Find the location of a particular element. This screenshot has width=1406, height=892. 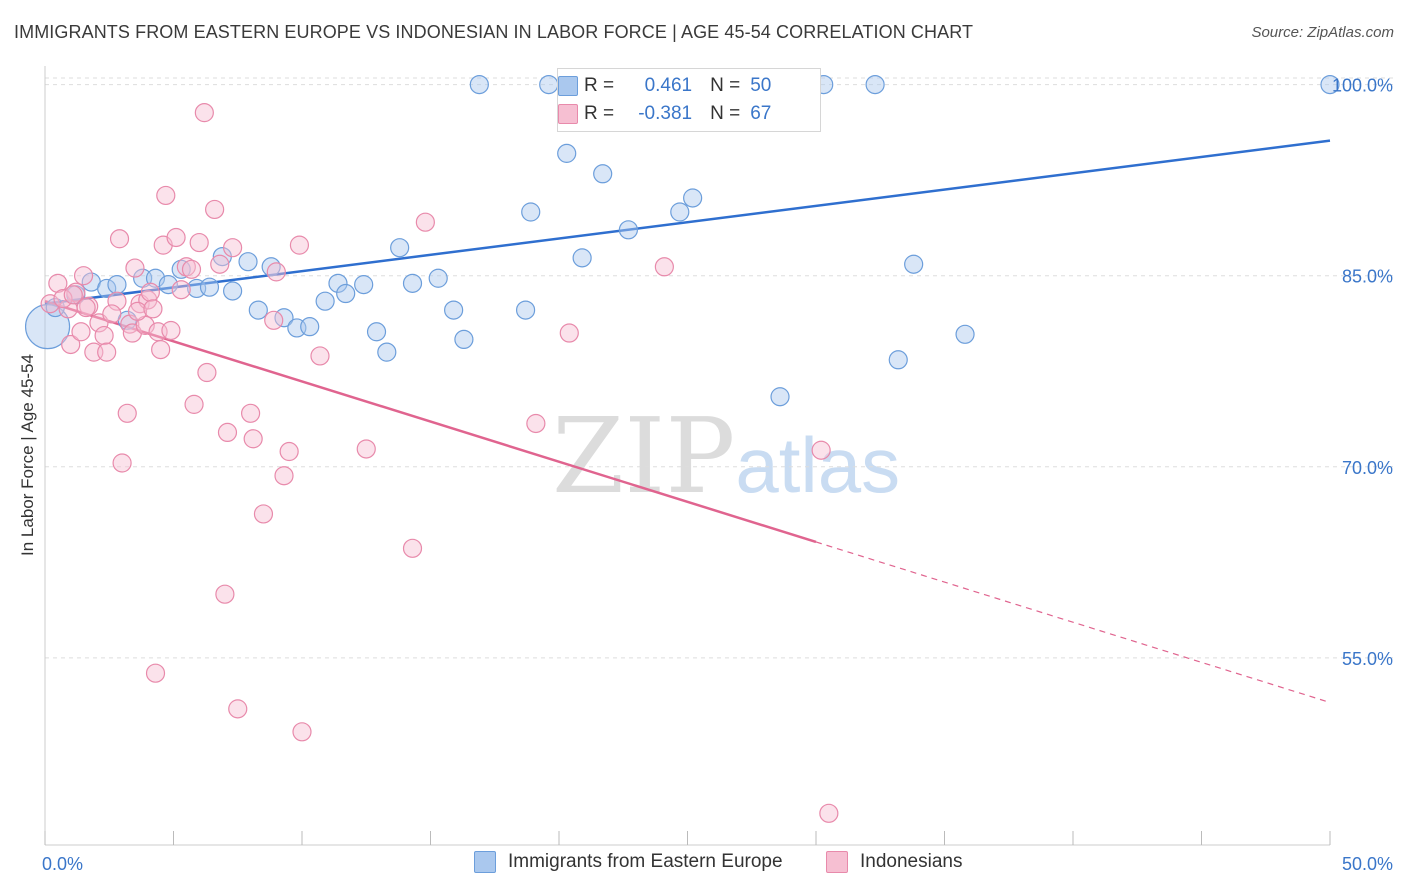

legend-label: Immigrants from Eastern Europe is located at coordinates (645, 861).